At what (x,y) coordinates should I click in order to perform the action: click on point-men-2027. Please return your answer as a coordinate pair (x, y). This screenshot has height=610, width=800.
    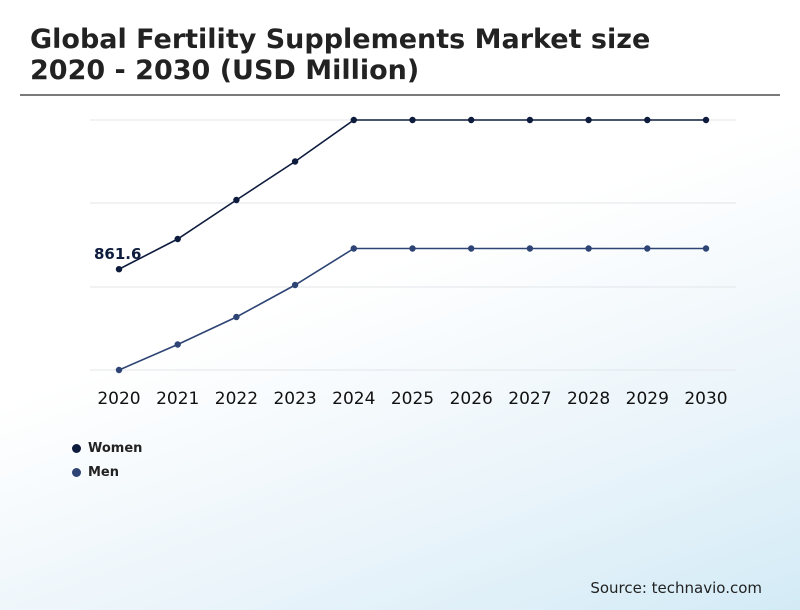
    Looking at the image, I should click on (530, 248).